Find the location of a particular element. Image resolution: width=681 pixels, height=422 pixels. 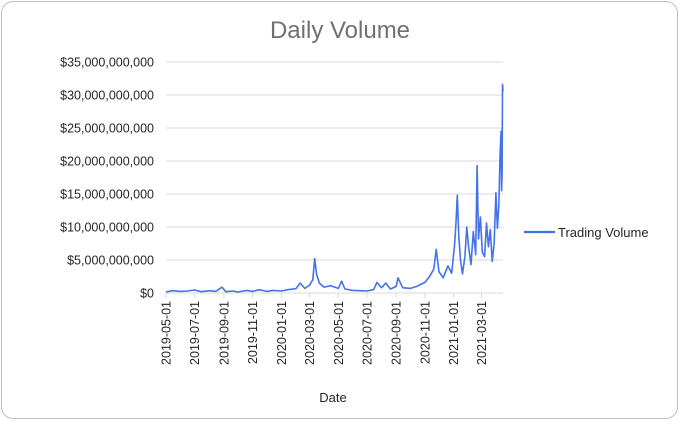

x-tick-label: 2020-11-01 is located at coordinates (425, 332).